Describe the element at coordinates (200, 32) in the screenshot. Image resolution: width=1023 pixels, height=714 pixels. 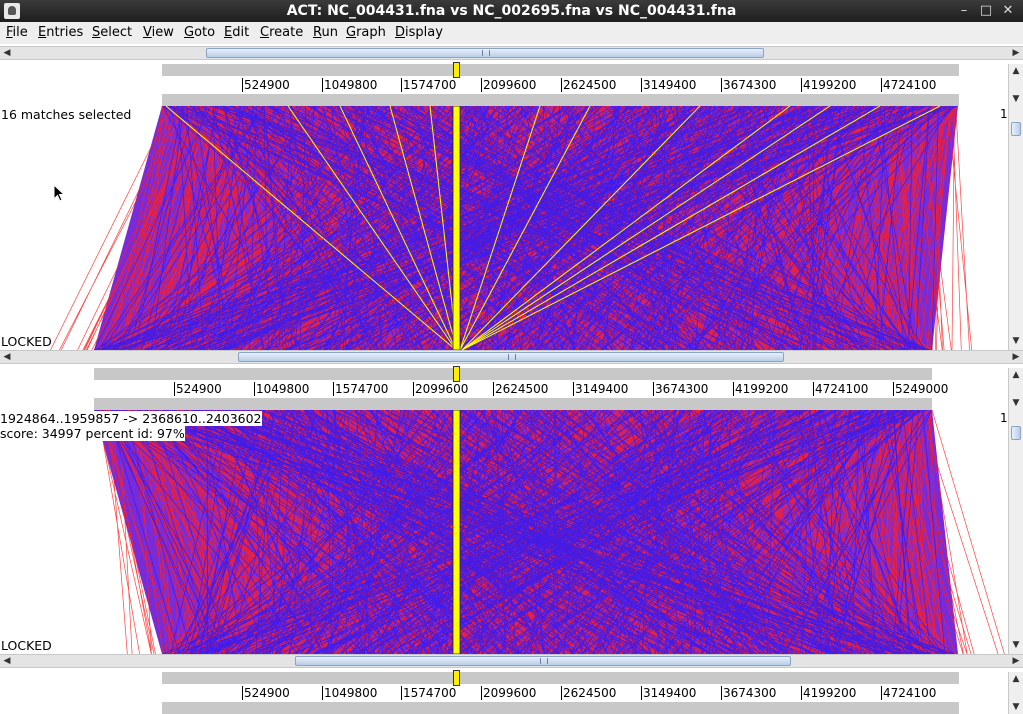
I see `menu-goto: Goto` at that location.